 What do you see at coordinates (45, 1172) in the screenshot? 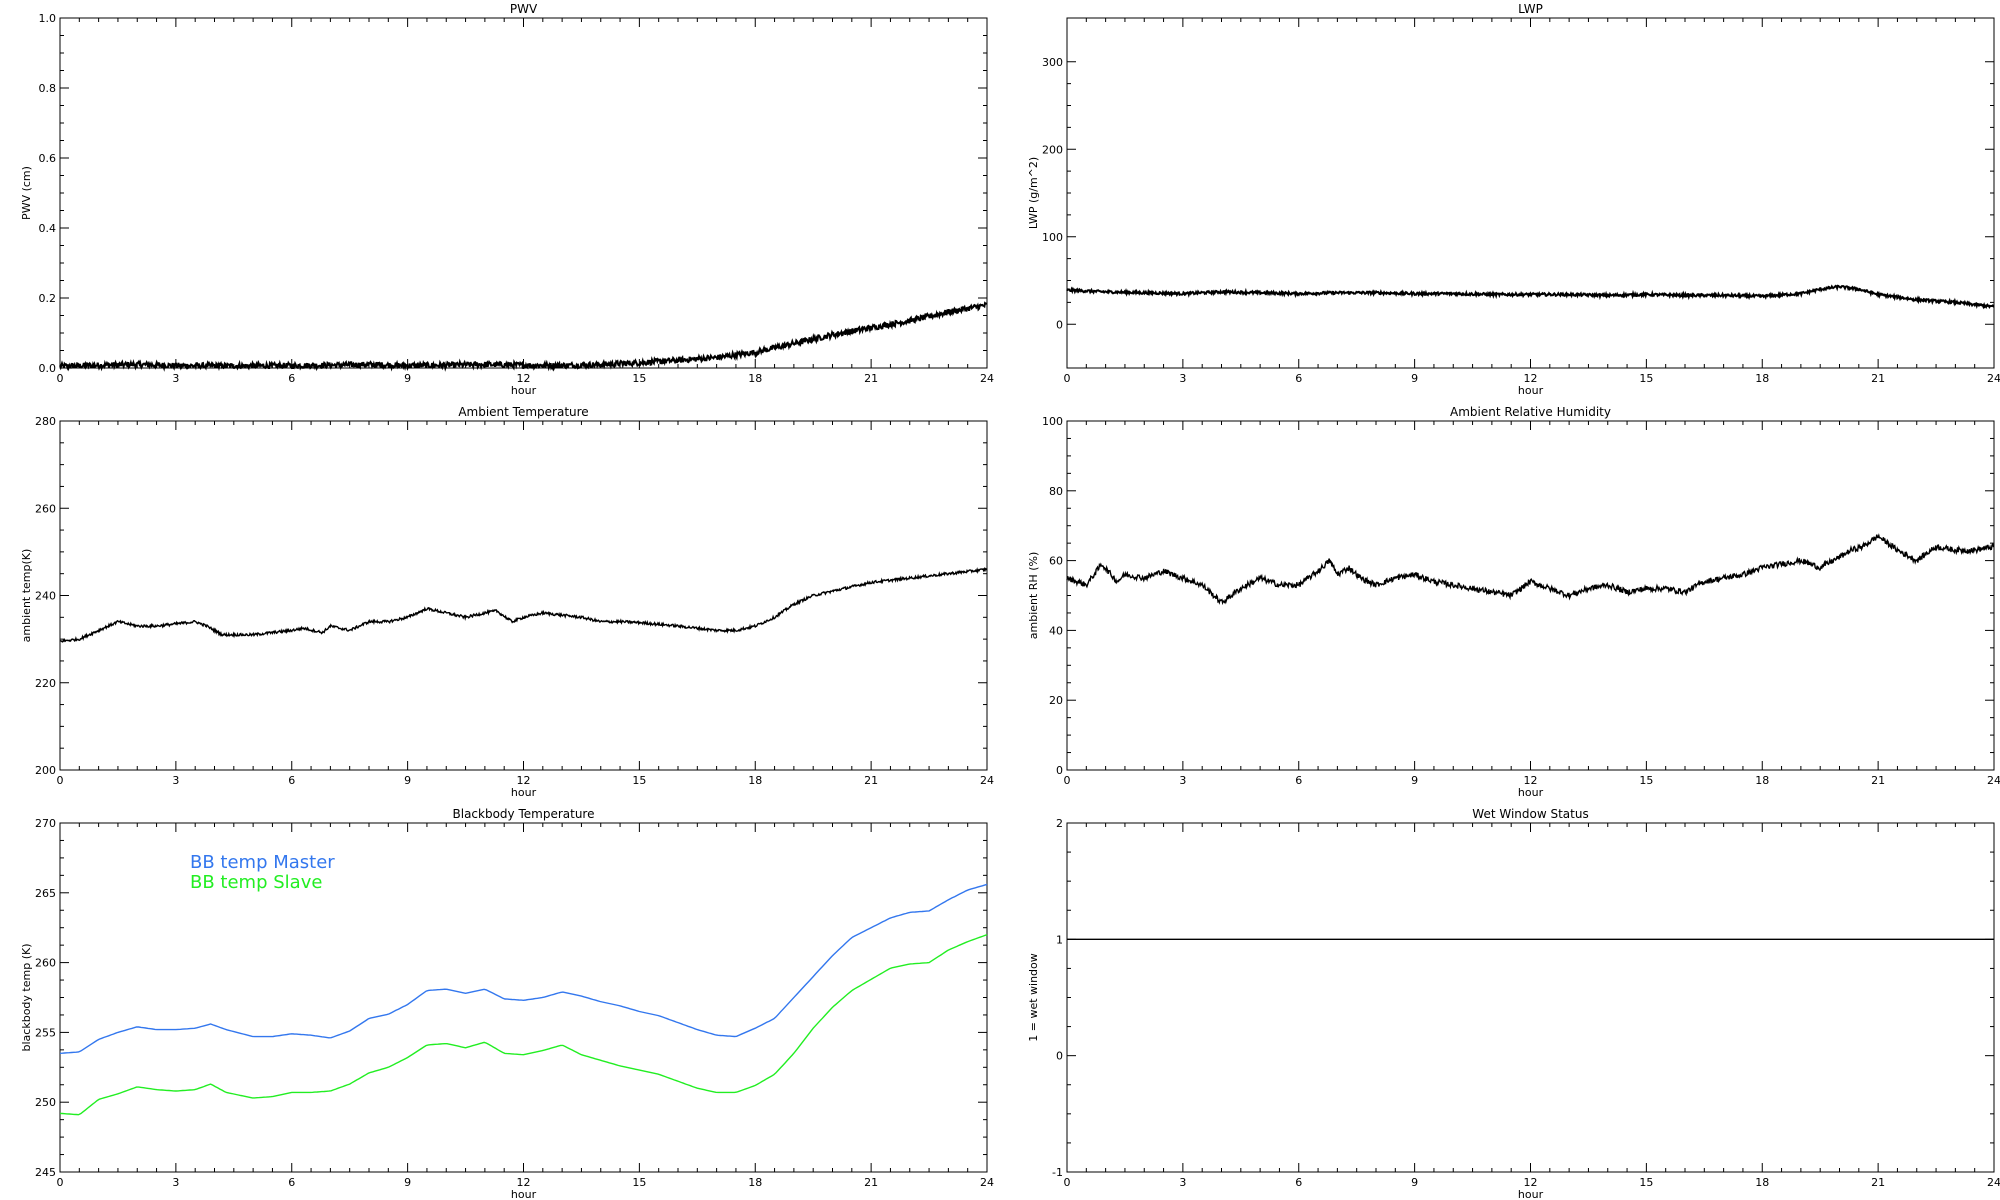
I see `y-tick-label: 245` at bounding box center [45, 1172].